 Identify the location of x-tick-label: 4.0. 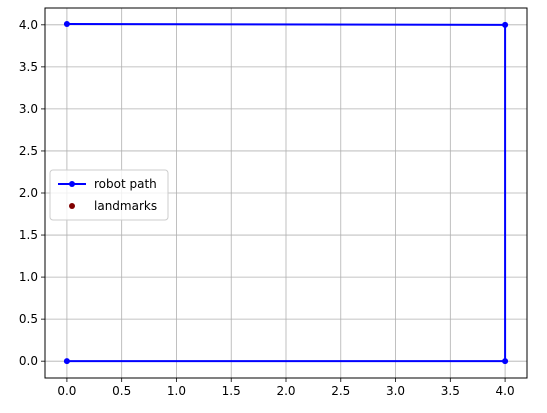
(505, 391).